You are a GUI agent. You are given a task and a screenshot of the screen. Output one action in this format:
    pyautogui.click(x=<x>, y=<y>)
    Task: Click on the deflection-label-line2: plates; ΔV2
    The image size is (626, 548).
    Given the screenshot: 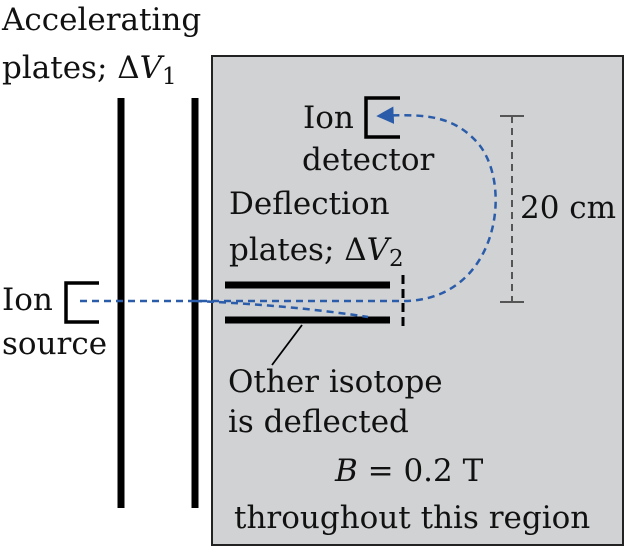 What is the action you would take?
    pyautogui.click(x=316, y=252)
    